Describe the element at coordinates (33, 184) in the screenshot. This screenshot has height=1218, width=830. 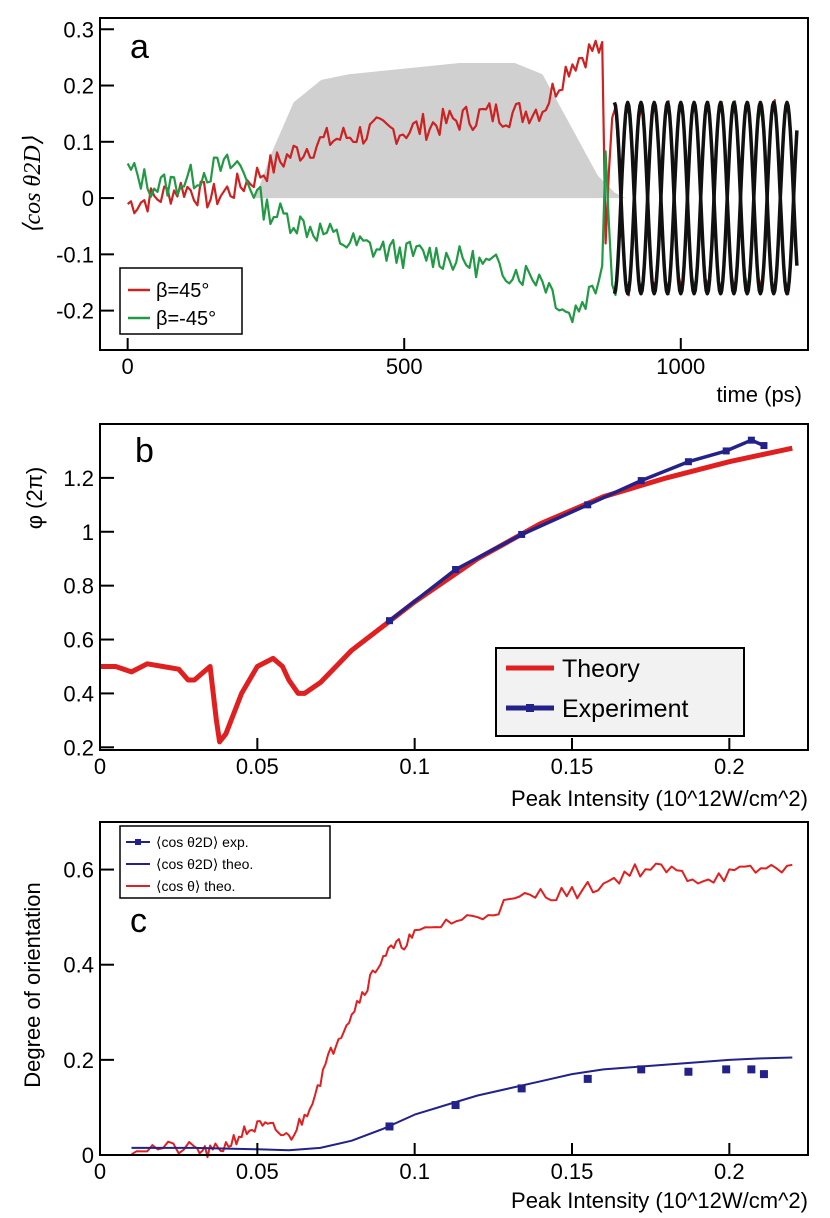
I see `y-axis-label: ⟨cos θ2D⟩` at that location.